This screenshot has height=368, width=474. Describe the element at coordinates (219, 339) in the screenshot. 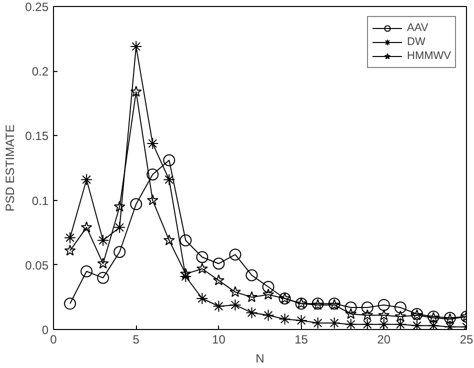

I see `x-tick-label: 10` at that location.